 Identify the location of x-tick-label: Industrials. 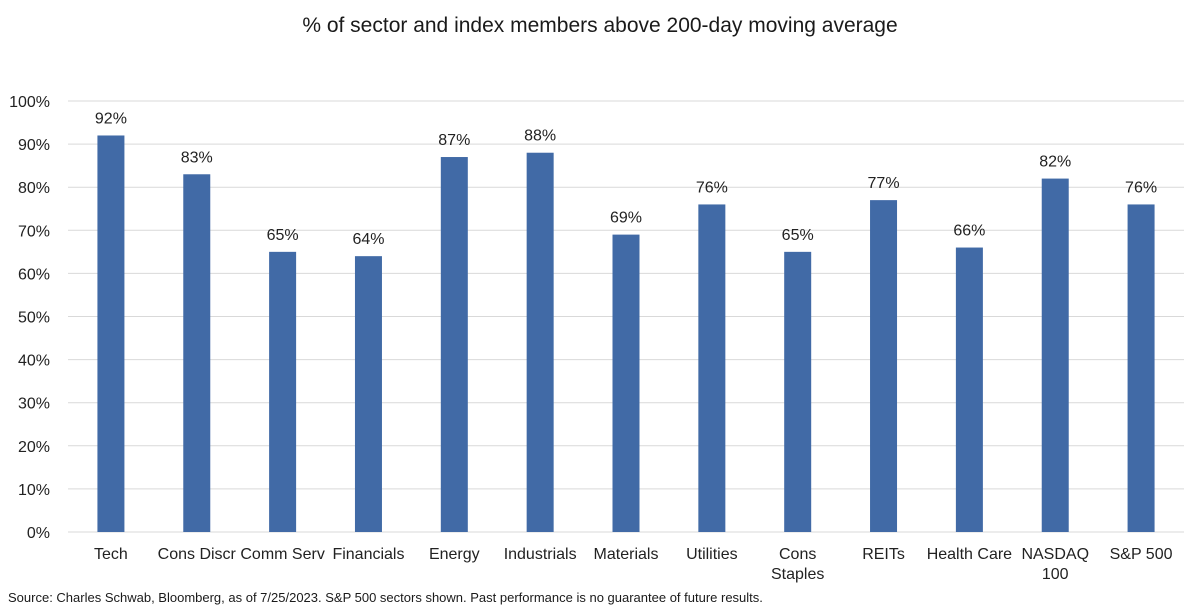
(540, 554).